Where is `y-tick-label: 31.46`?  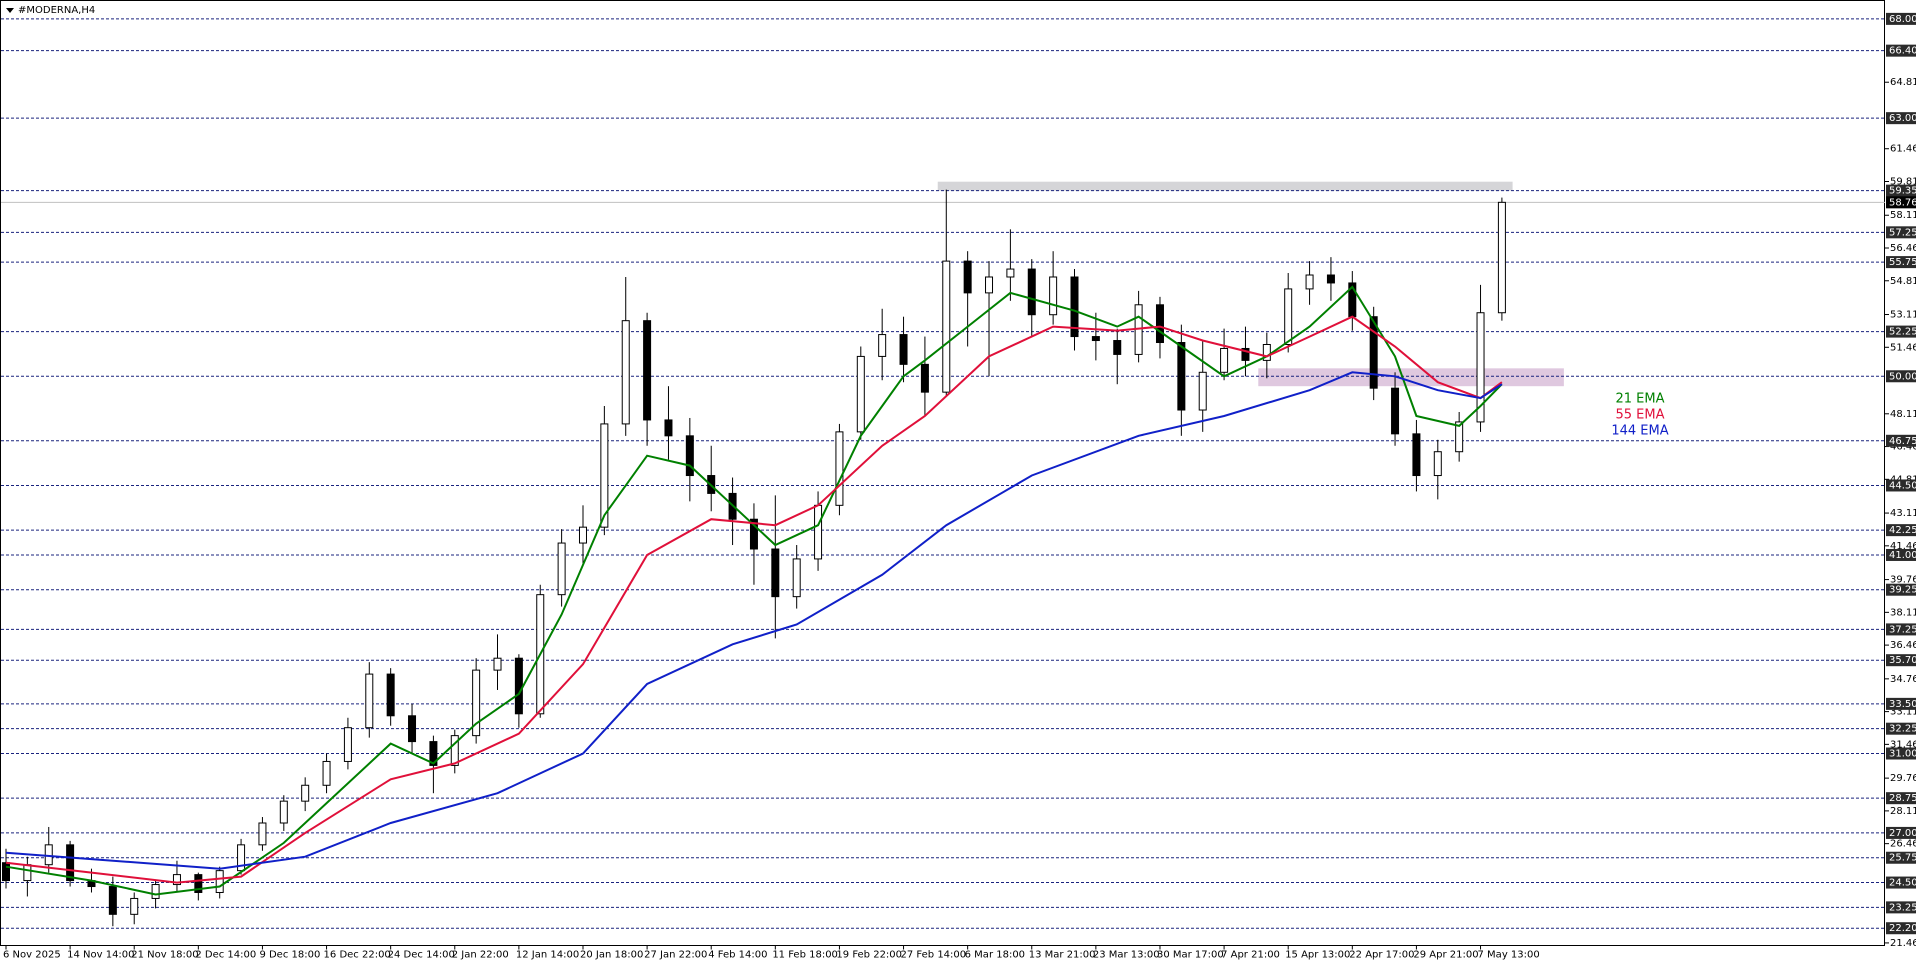 y-tick-label: 31.46 is located at coordinates (1903, 744).